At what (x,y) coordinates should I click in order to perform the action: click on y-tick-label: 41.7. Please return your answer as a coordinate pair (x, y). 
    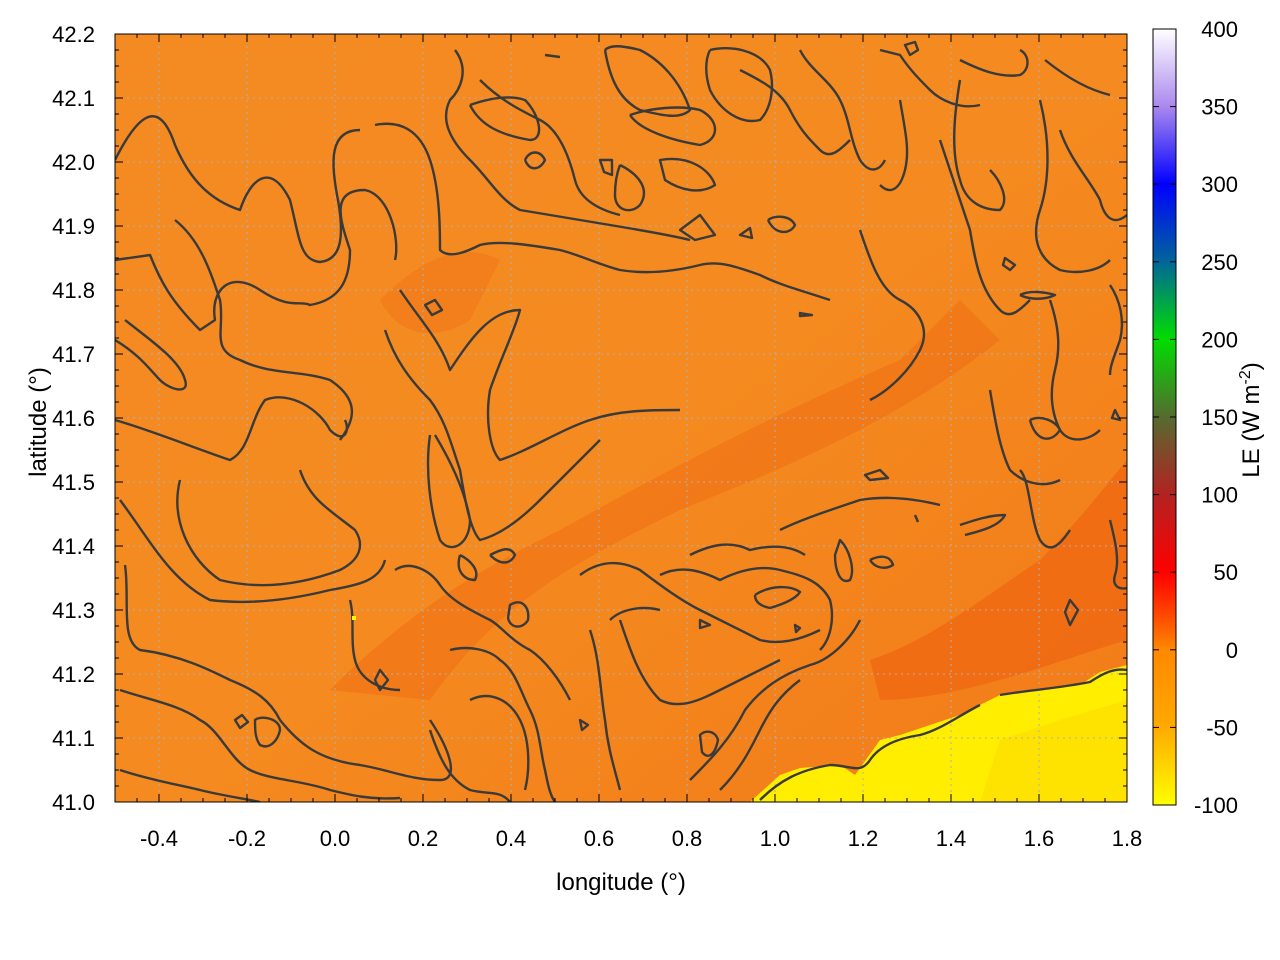
    Looking at the image, I should click on (73, 354).